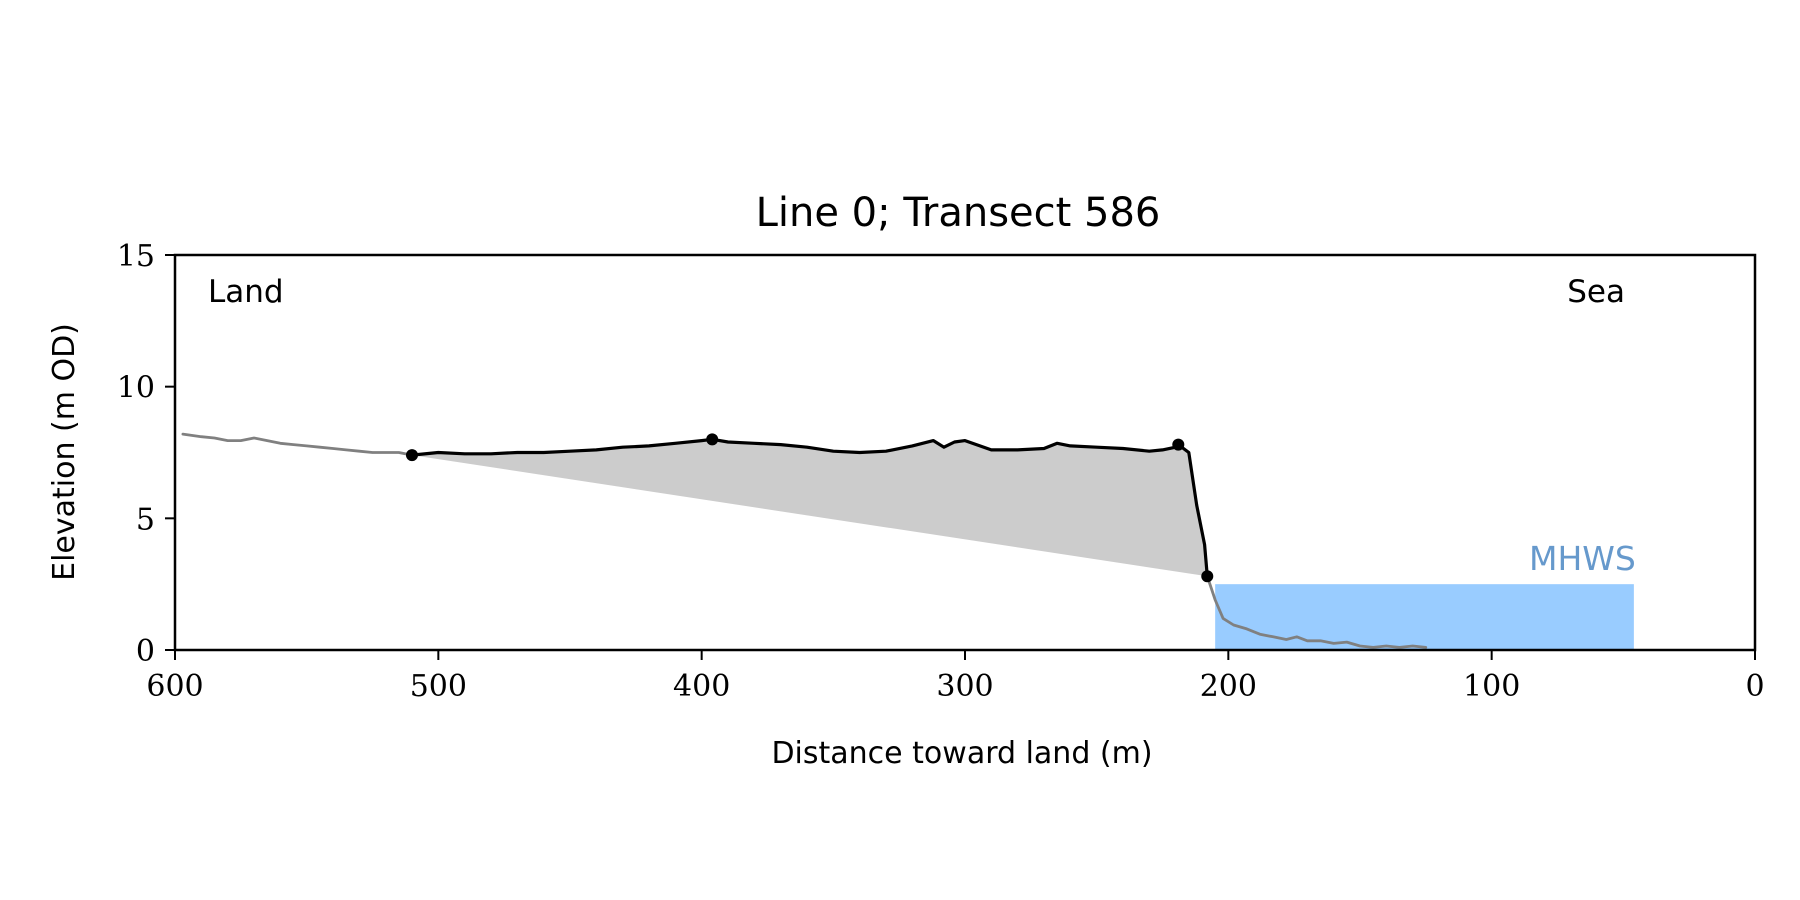 The image size is (1800, 900). What do you see at coordinates (136, 388) in the screenshot?
I see `y-tick-label: 10` at bounding box center [136, 388].